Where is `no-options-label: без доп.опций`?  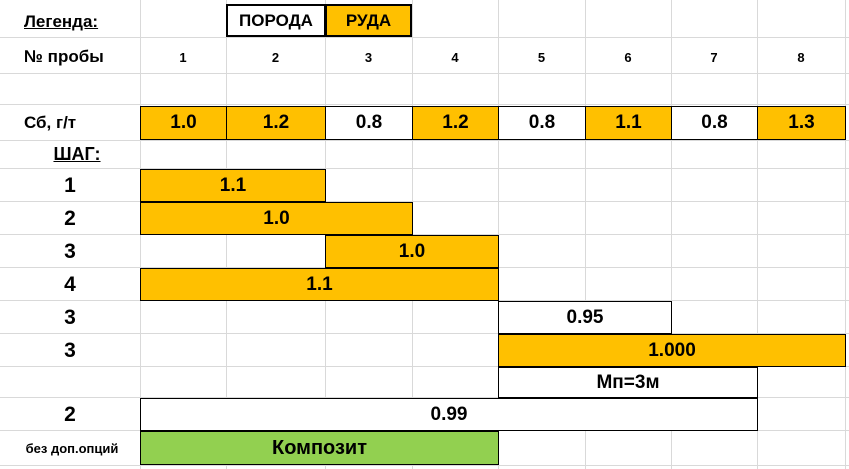 no-options-label: без доп.опций is located at coordinates (72, 448).